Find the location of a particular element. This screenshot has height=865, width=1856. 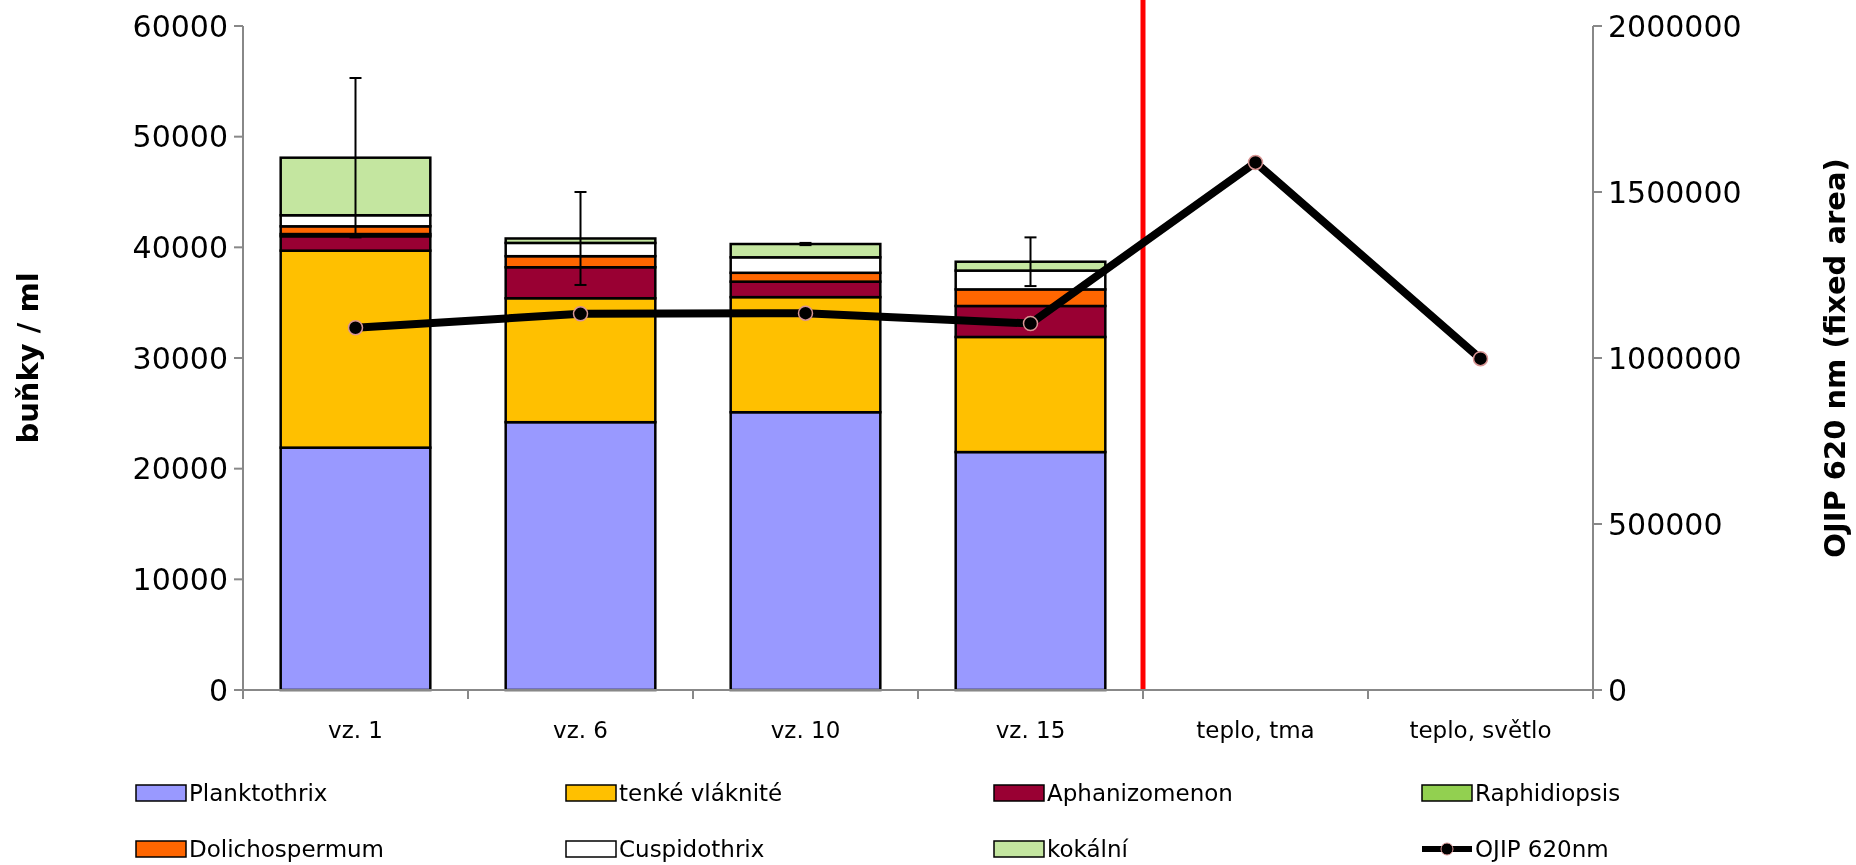

legend-label: Aphanizomenon is located at coordinates (1140, 793).